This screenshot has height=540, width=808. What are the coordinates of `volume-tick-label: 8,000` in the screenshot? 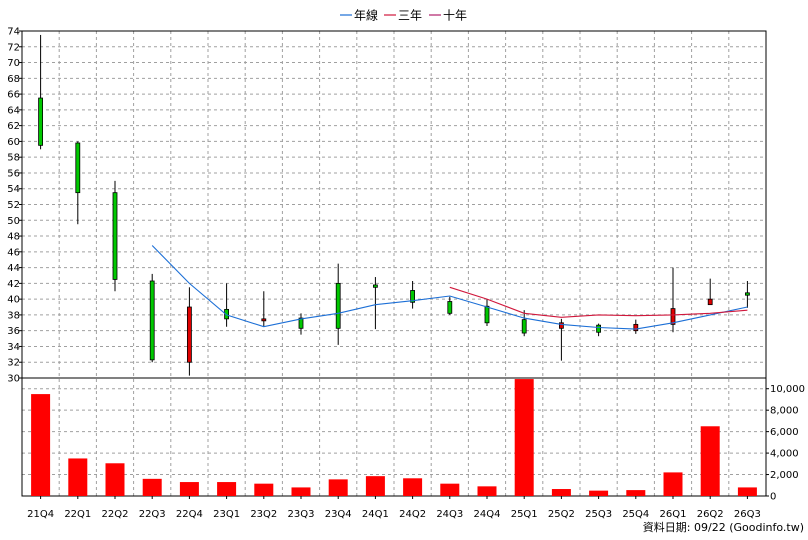 It's located at (784, 411).